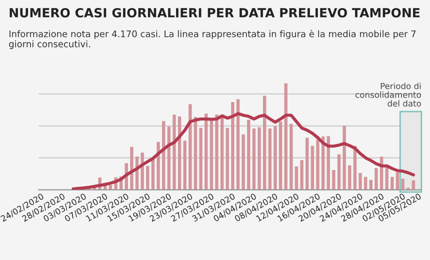  I want to click on chart-title: NUMERO CASI GIORNALIERI PER DATA PRELIEVO TAMPONE, so click(215, 13).